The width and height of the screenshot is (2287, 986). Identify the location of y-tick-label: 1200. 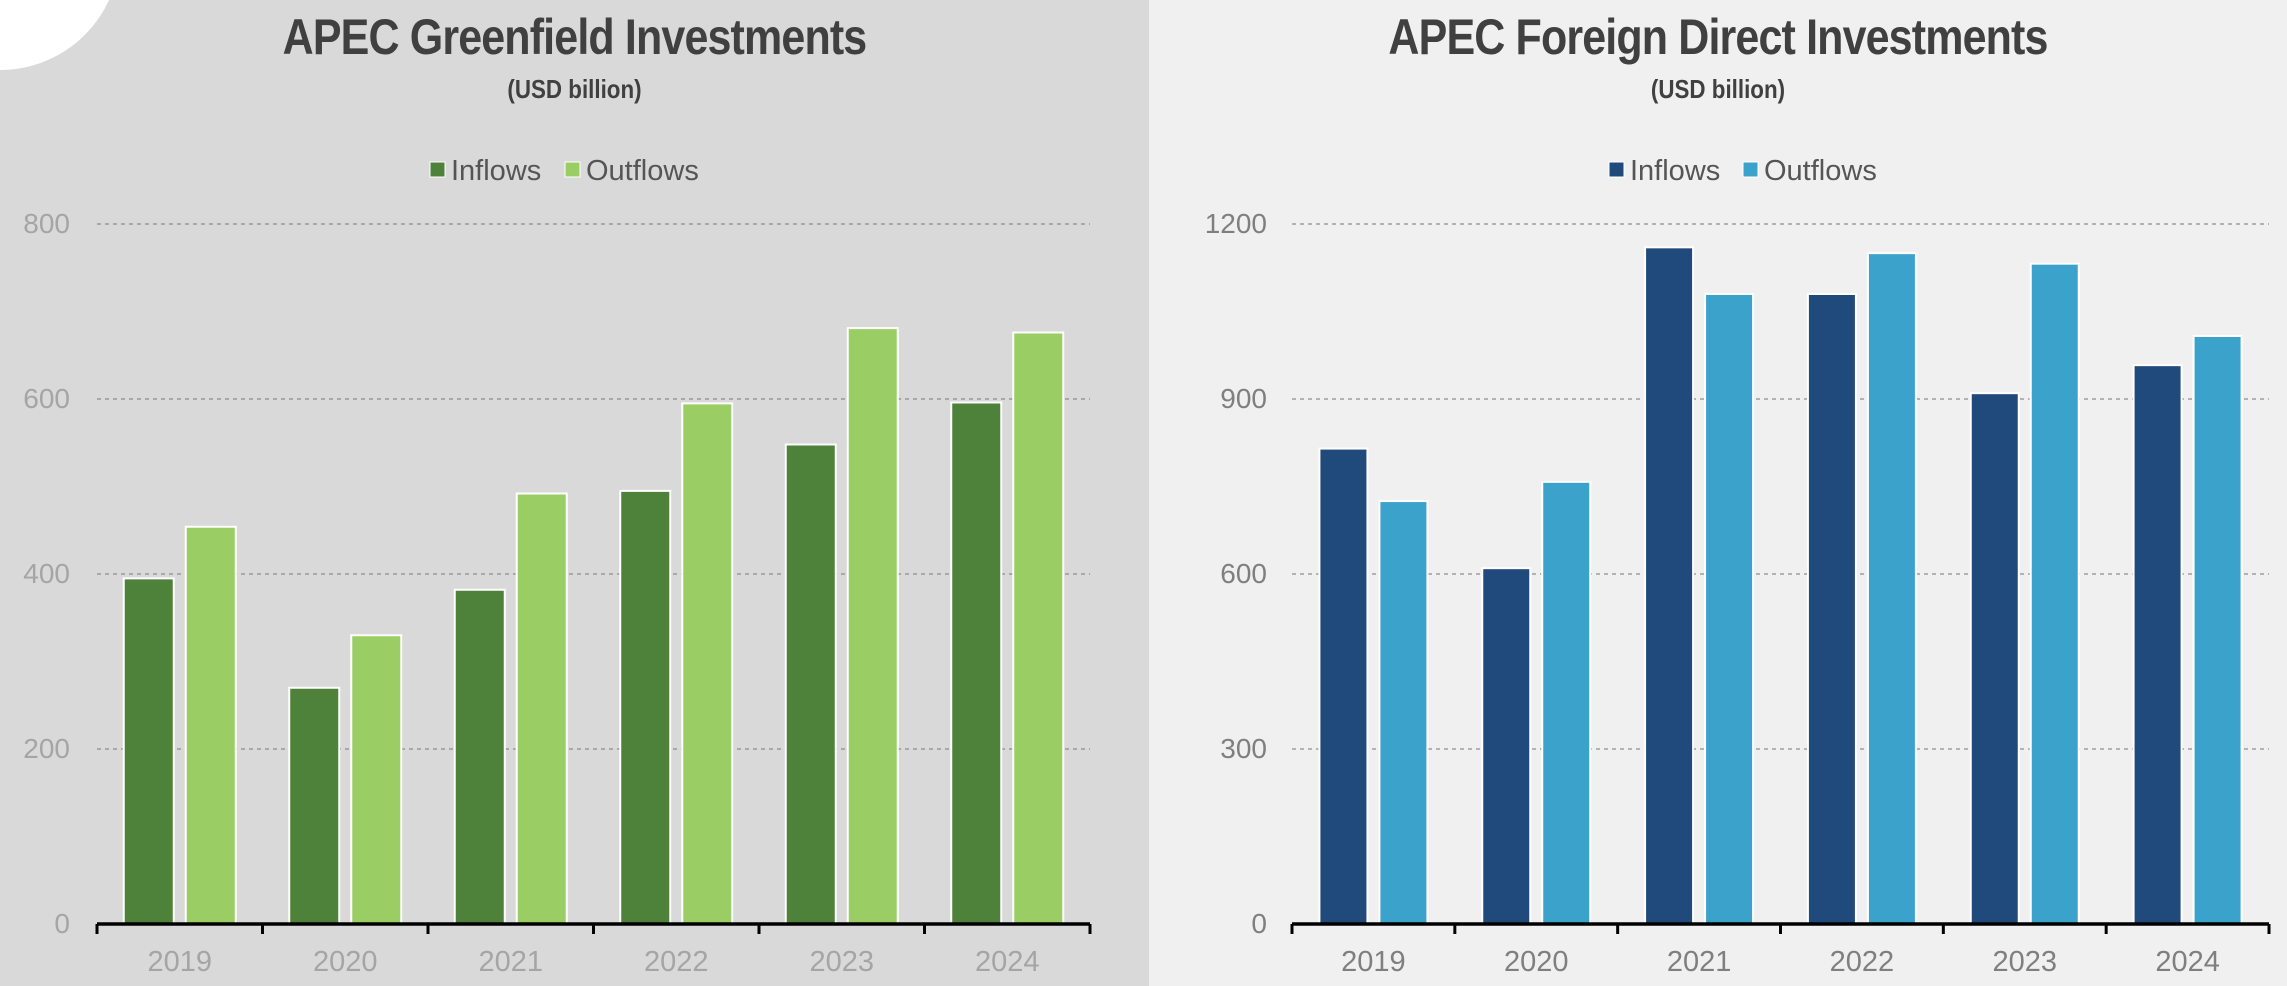
(1236, 223).